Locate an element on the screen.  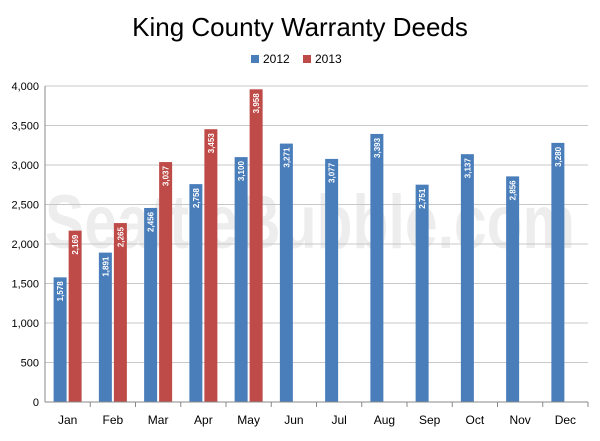
x-tick-label: Jul is located at coordinates (338, 420).